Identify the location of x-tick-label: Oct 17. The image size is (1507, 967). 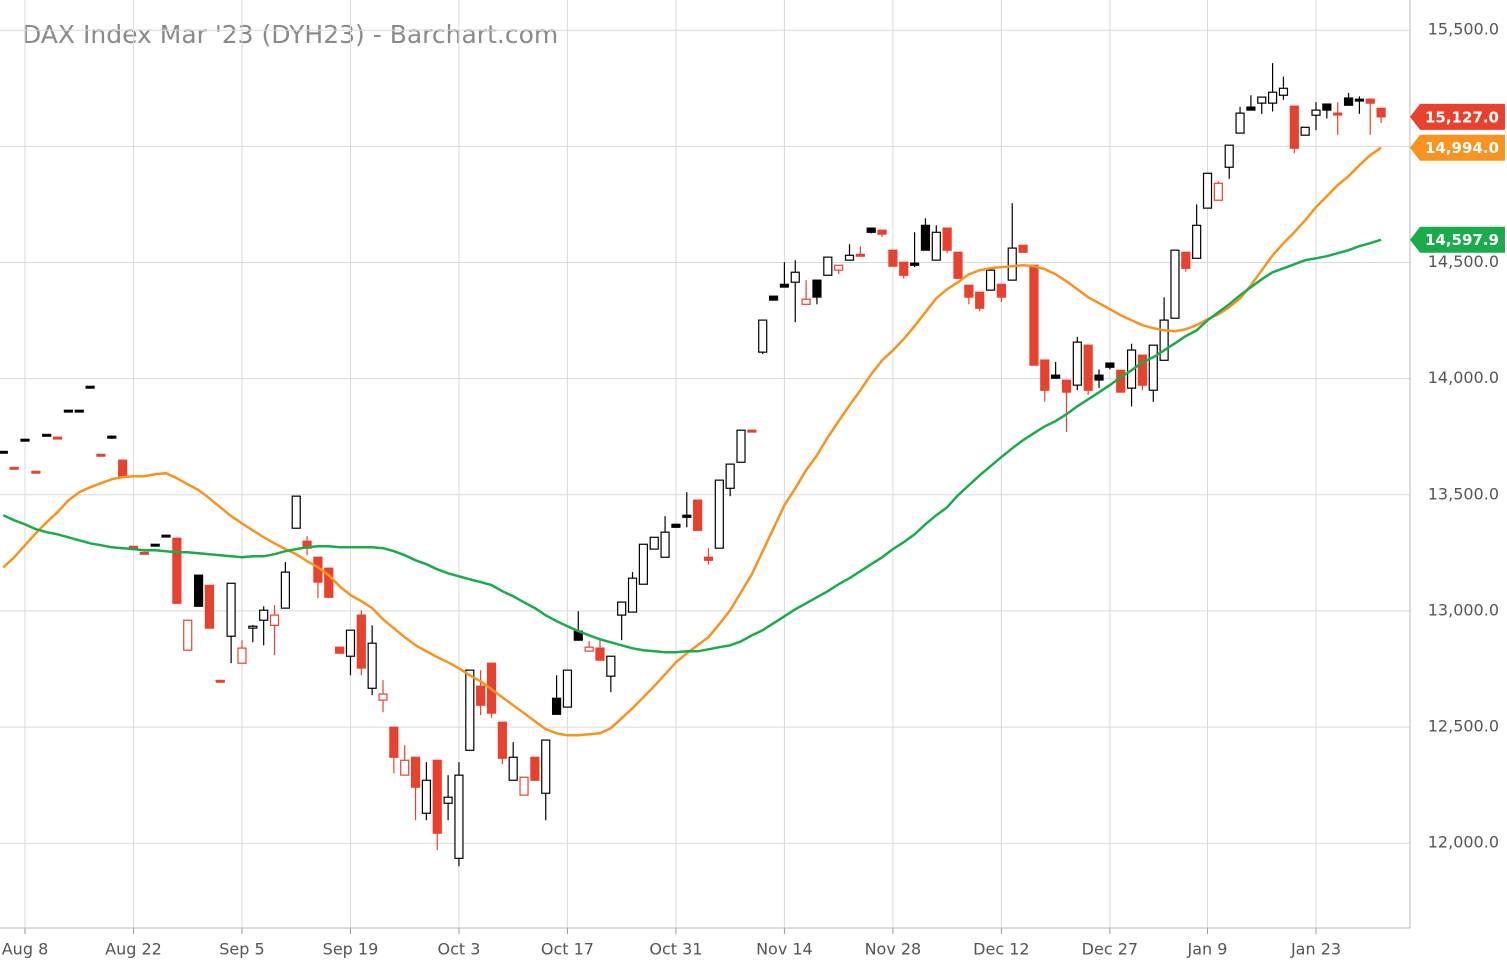
(567, 949).